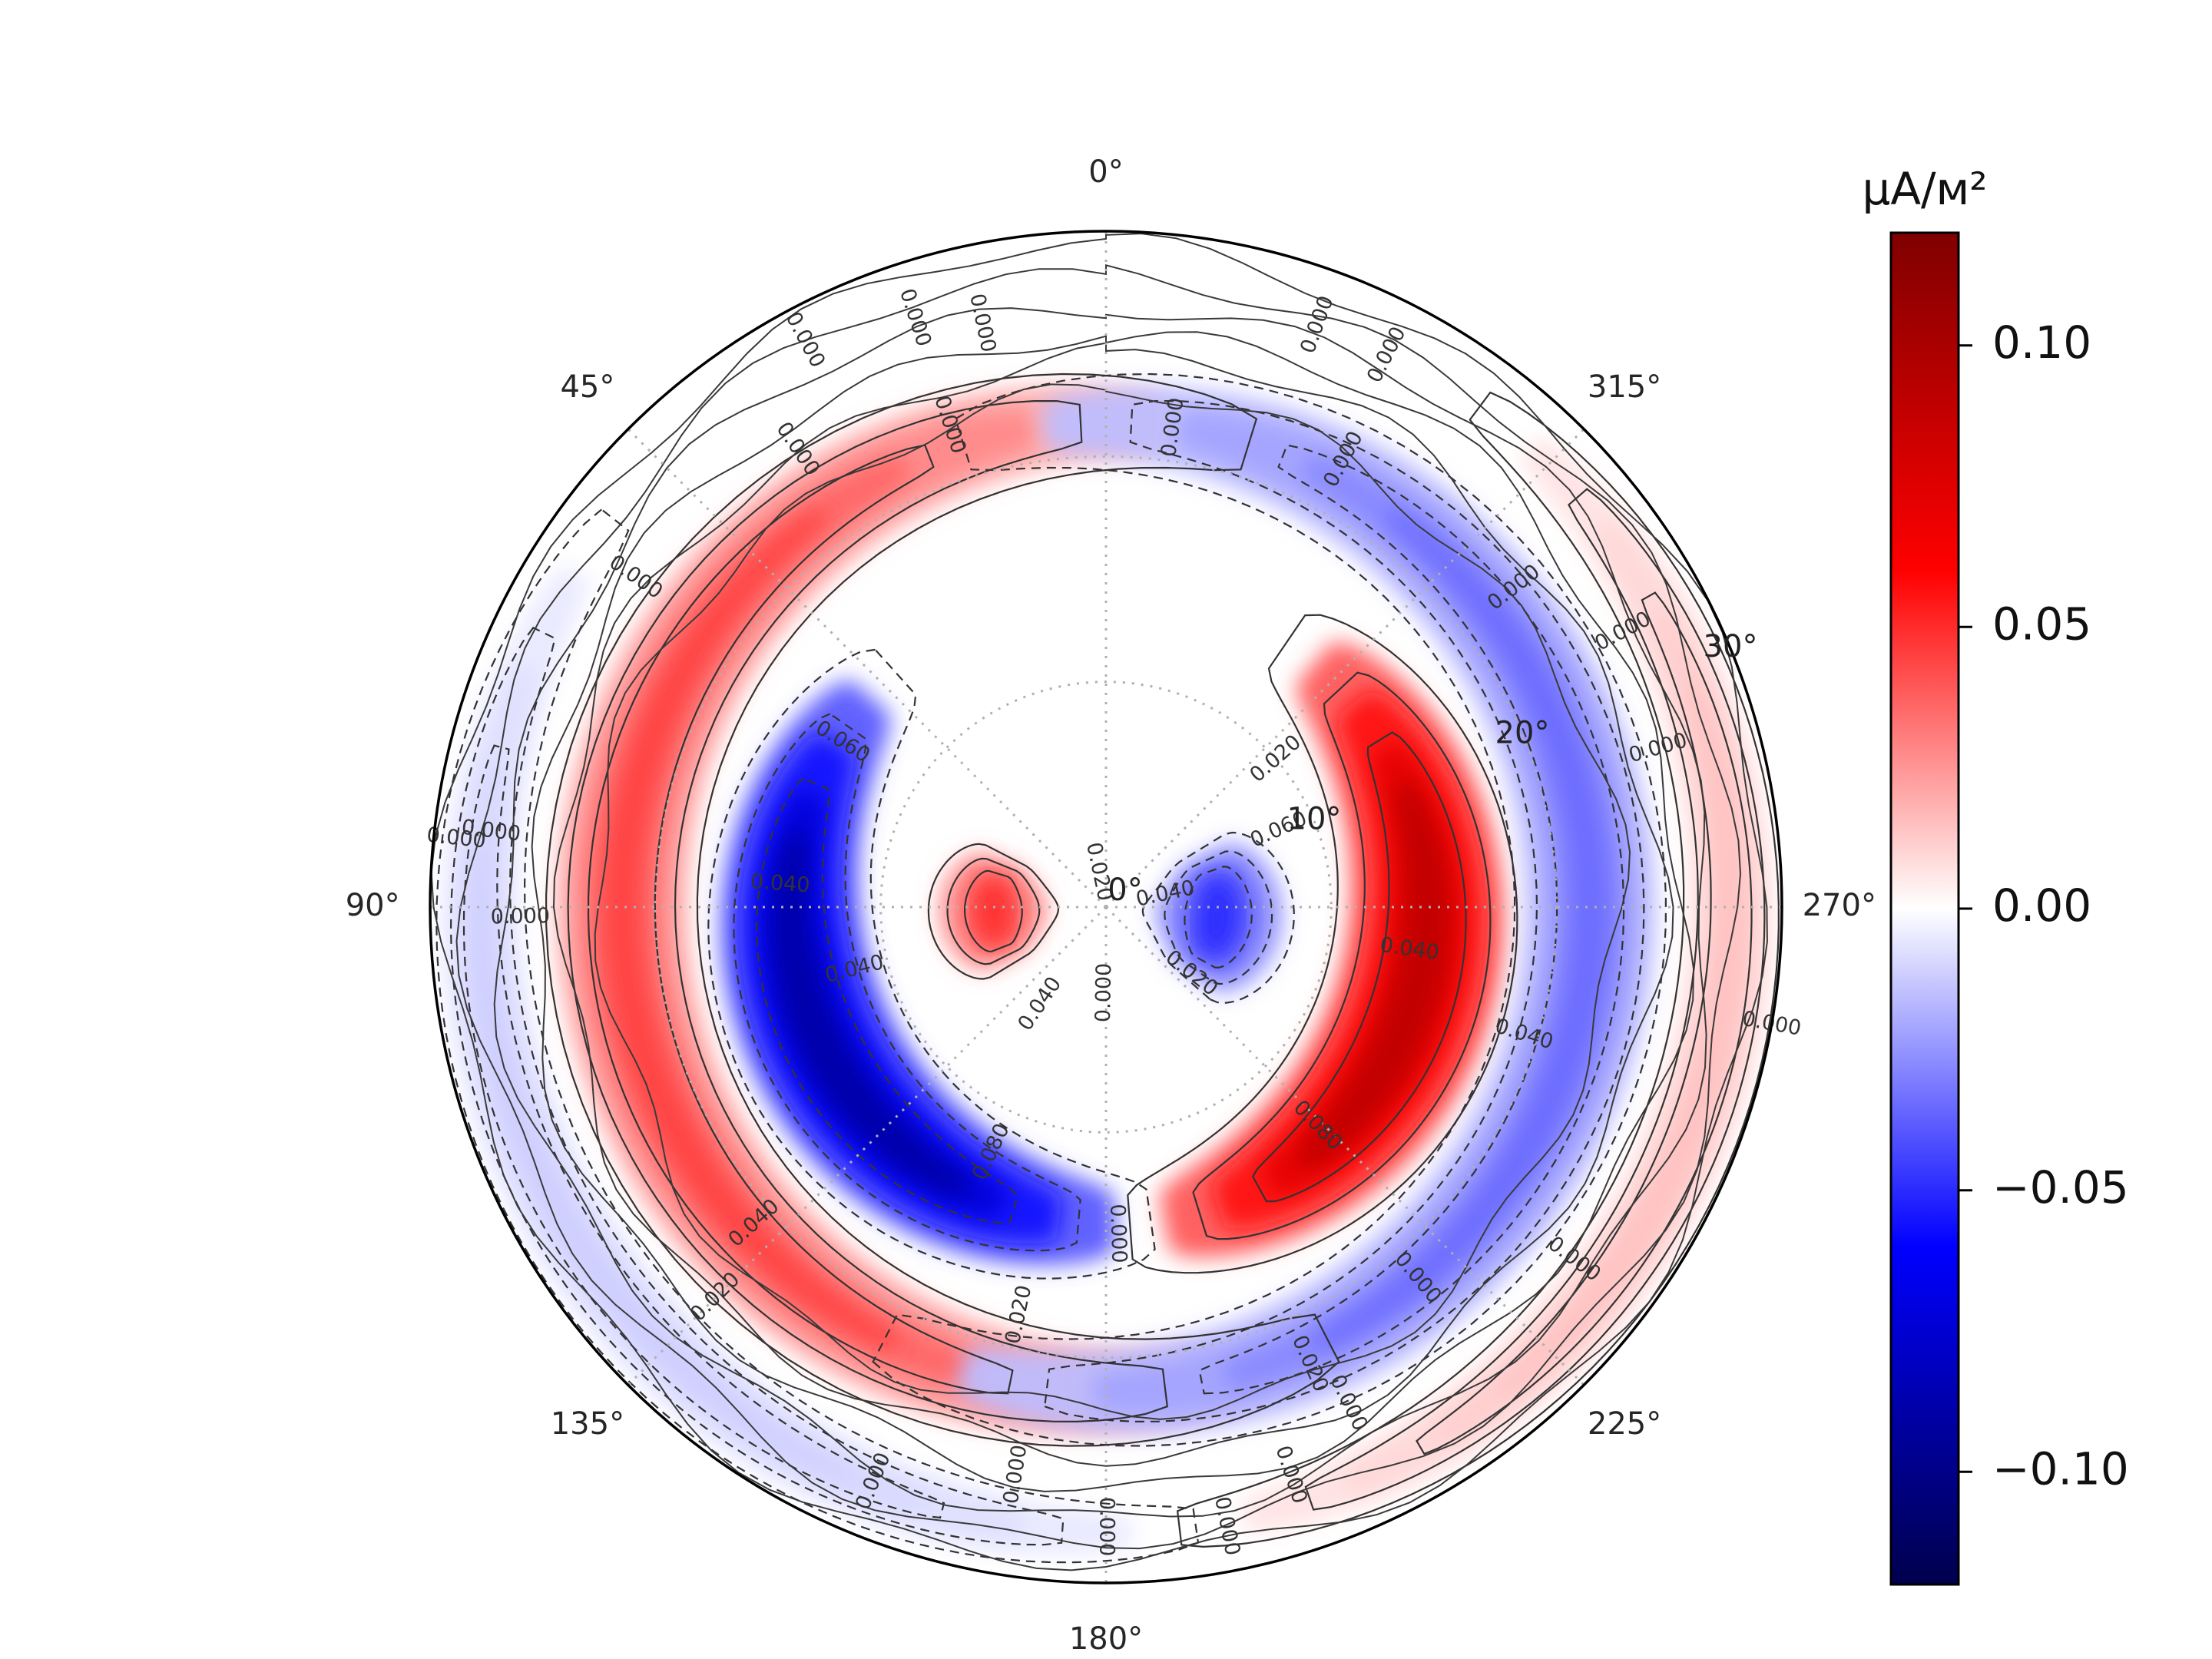 The height and width of the screenshot is (1659, 2212). I want to click on colorbar: 0.10 0.05 0.00 −0.05 −0.10 μA/м², so click(1996, 875).